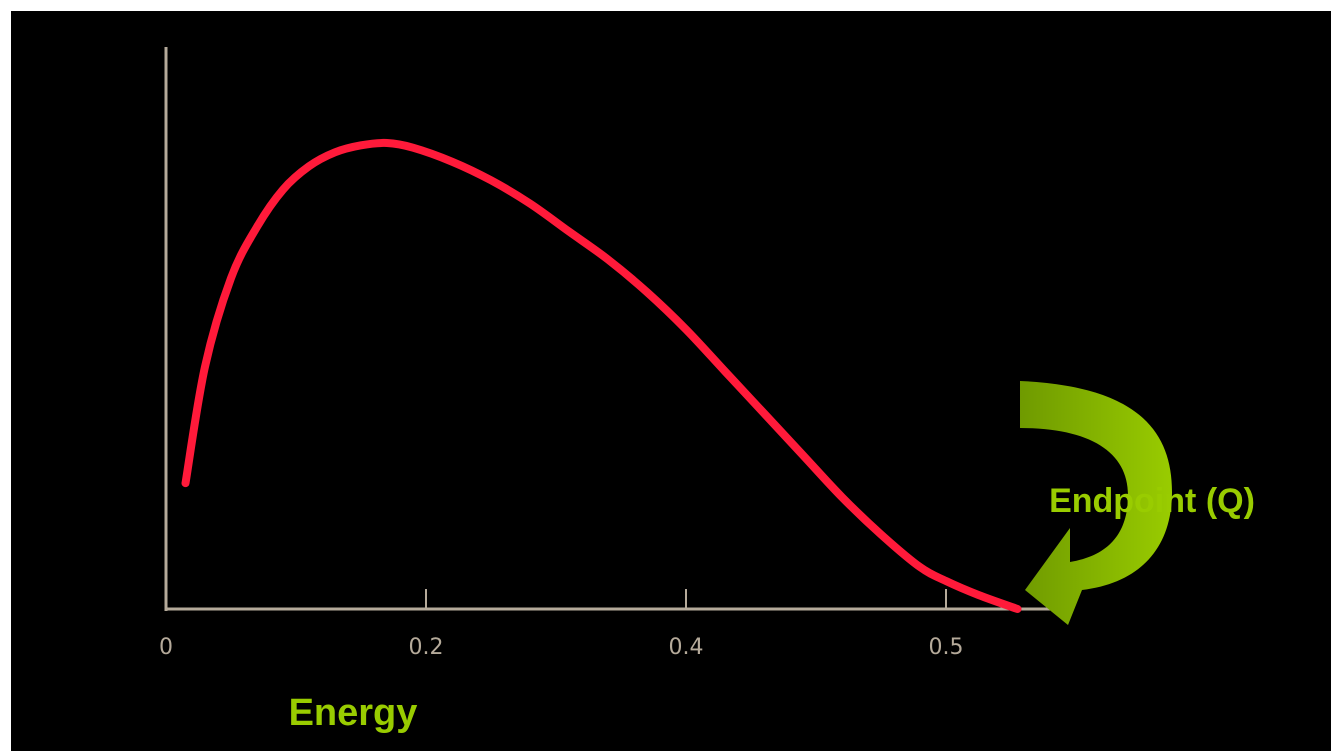 This screenshot has height=751, width=1331. Describe the element at coordinates (686, 647) in the screenshot. I see `x-tick-label: 0.4` at that location.